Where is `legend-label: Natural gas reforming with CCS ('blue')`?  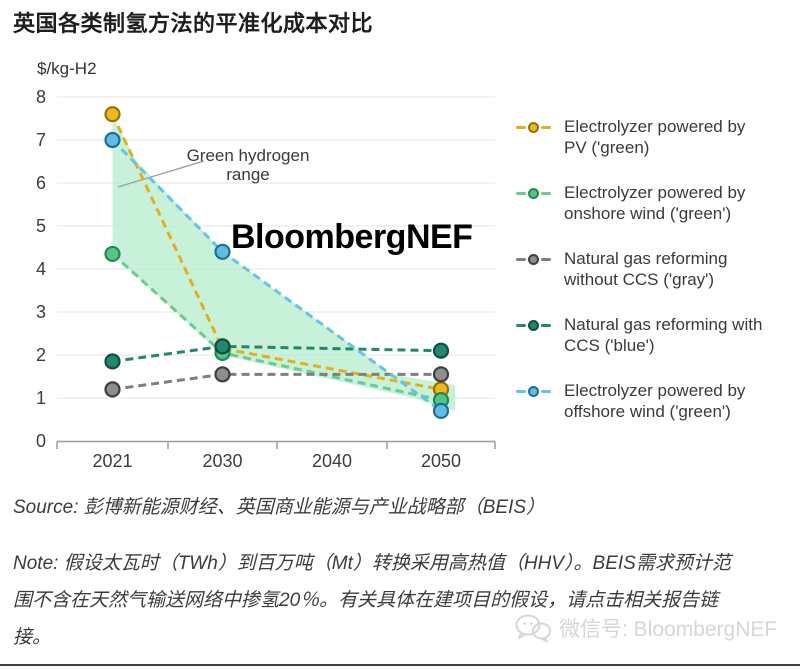 legend-label: Natural gas reforming with CCS ('blue') is located at coordinates (663, 335).